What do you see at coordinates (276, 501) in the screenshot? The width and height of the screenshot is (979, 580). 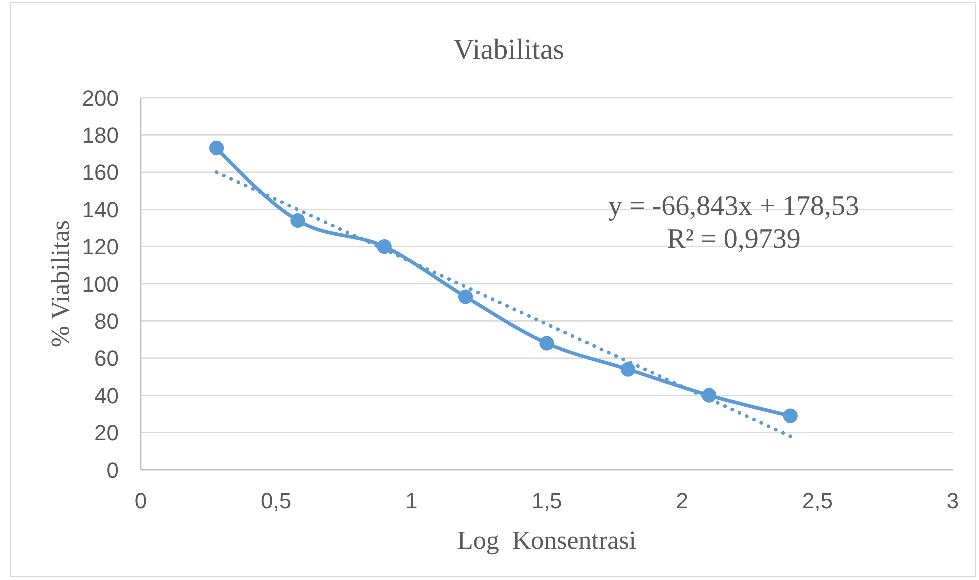 I see `x-tick-label: 0,5` at bounding box center [276, 501].